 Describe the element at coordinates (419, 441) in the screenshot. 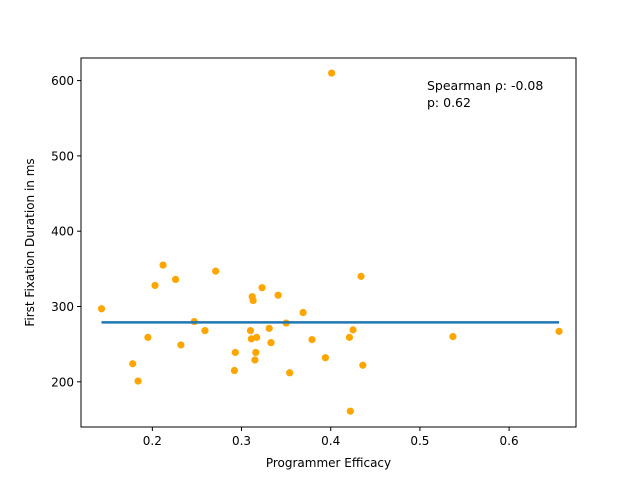

I see `x-tick-label: 0.5` at that location.